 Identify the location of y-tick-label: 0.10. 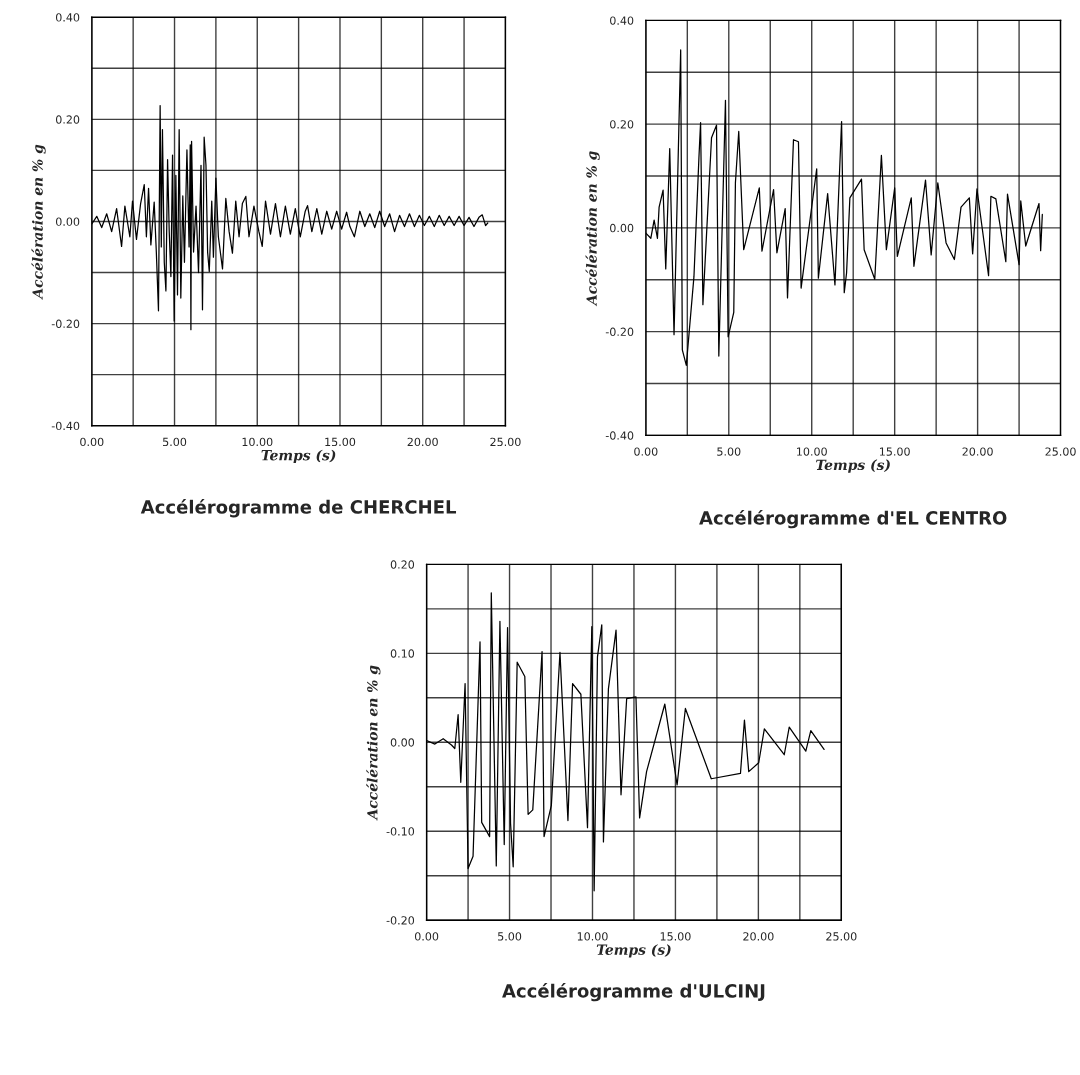
(402, 653).